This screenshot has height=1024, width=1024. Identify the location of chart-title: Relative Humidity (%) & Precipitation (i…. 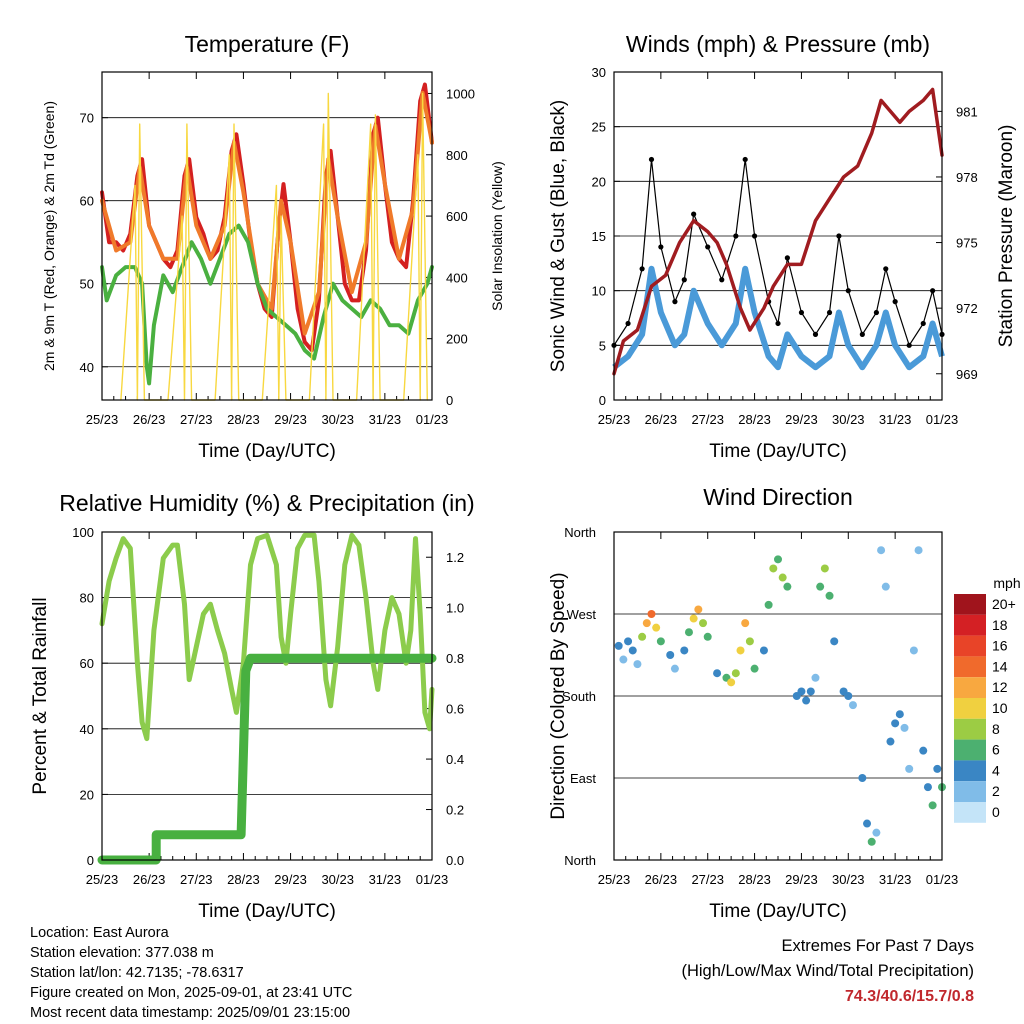
(266, 503).